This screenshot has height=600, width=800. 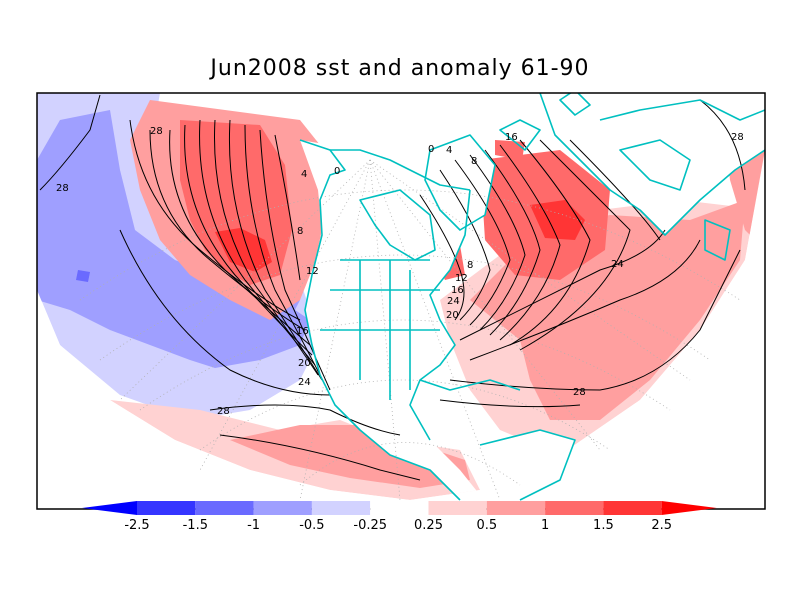 I want to click on colorbar-tick-label: 0.25, so click(x=428, y=525).